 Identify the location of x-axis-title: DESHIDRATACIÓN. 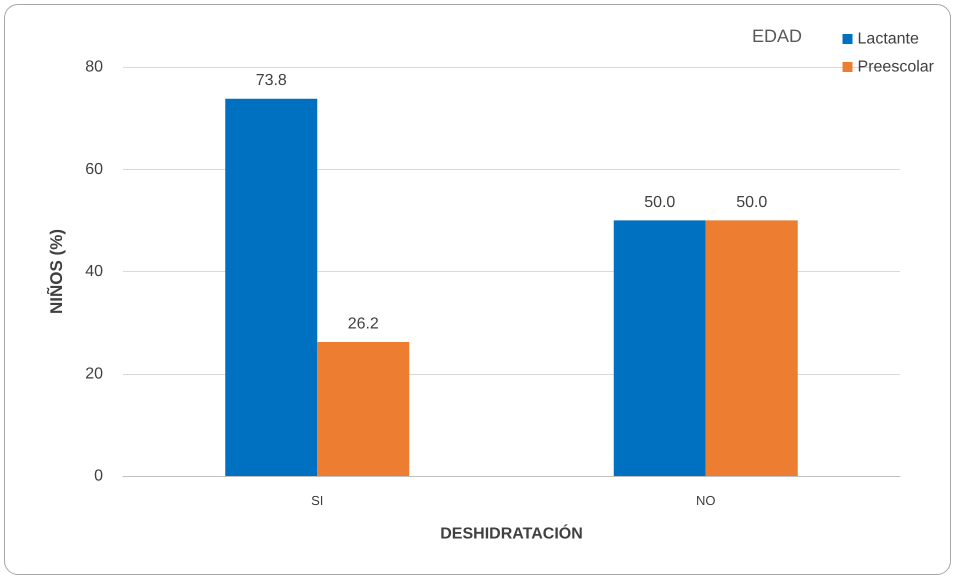
(511, 533).